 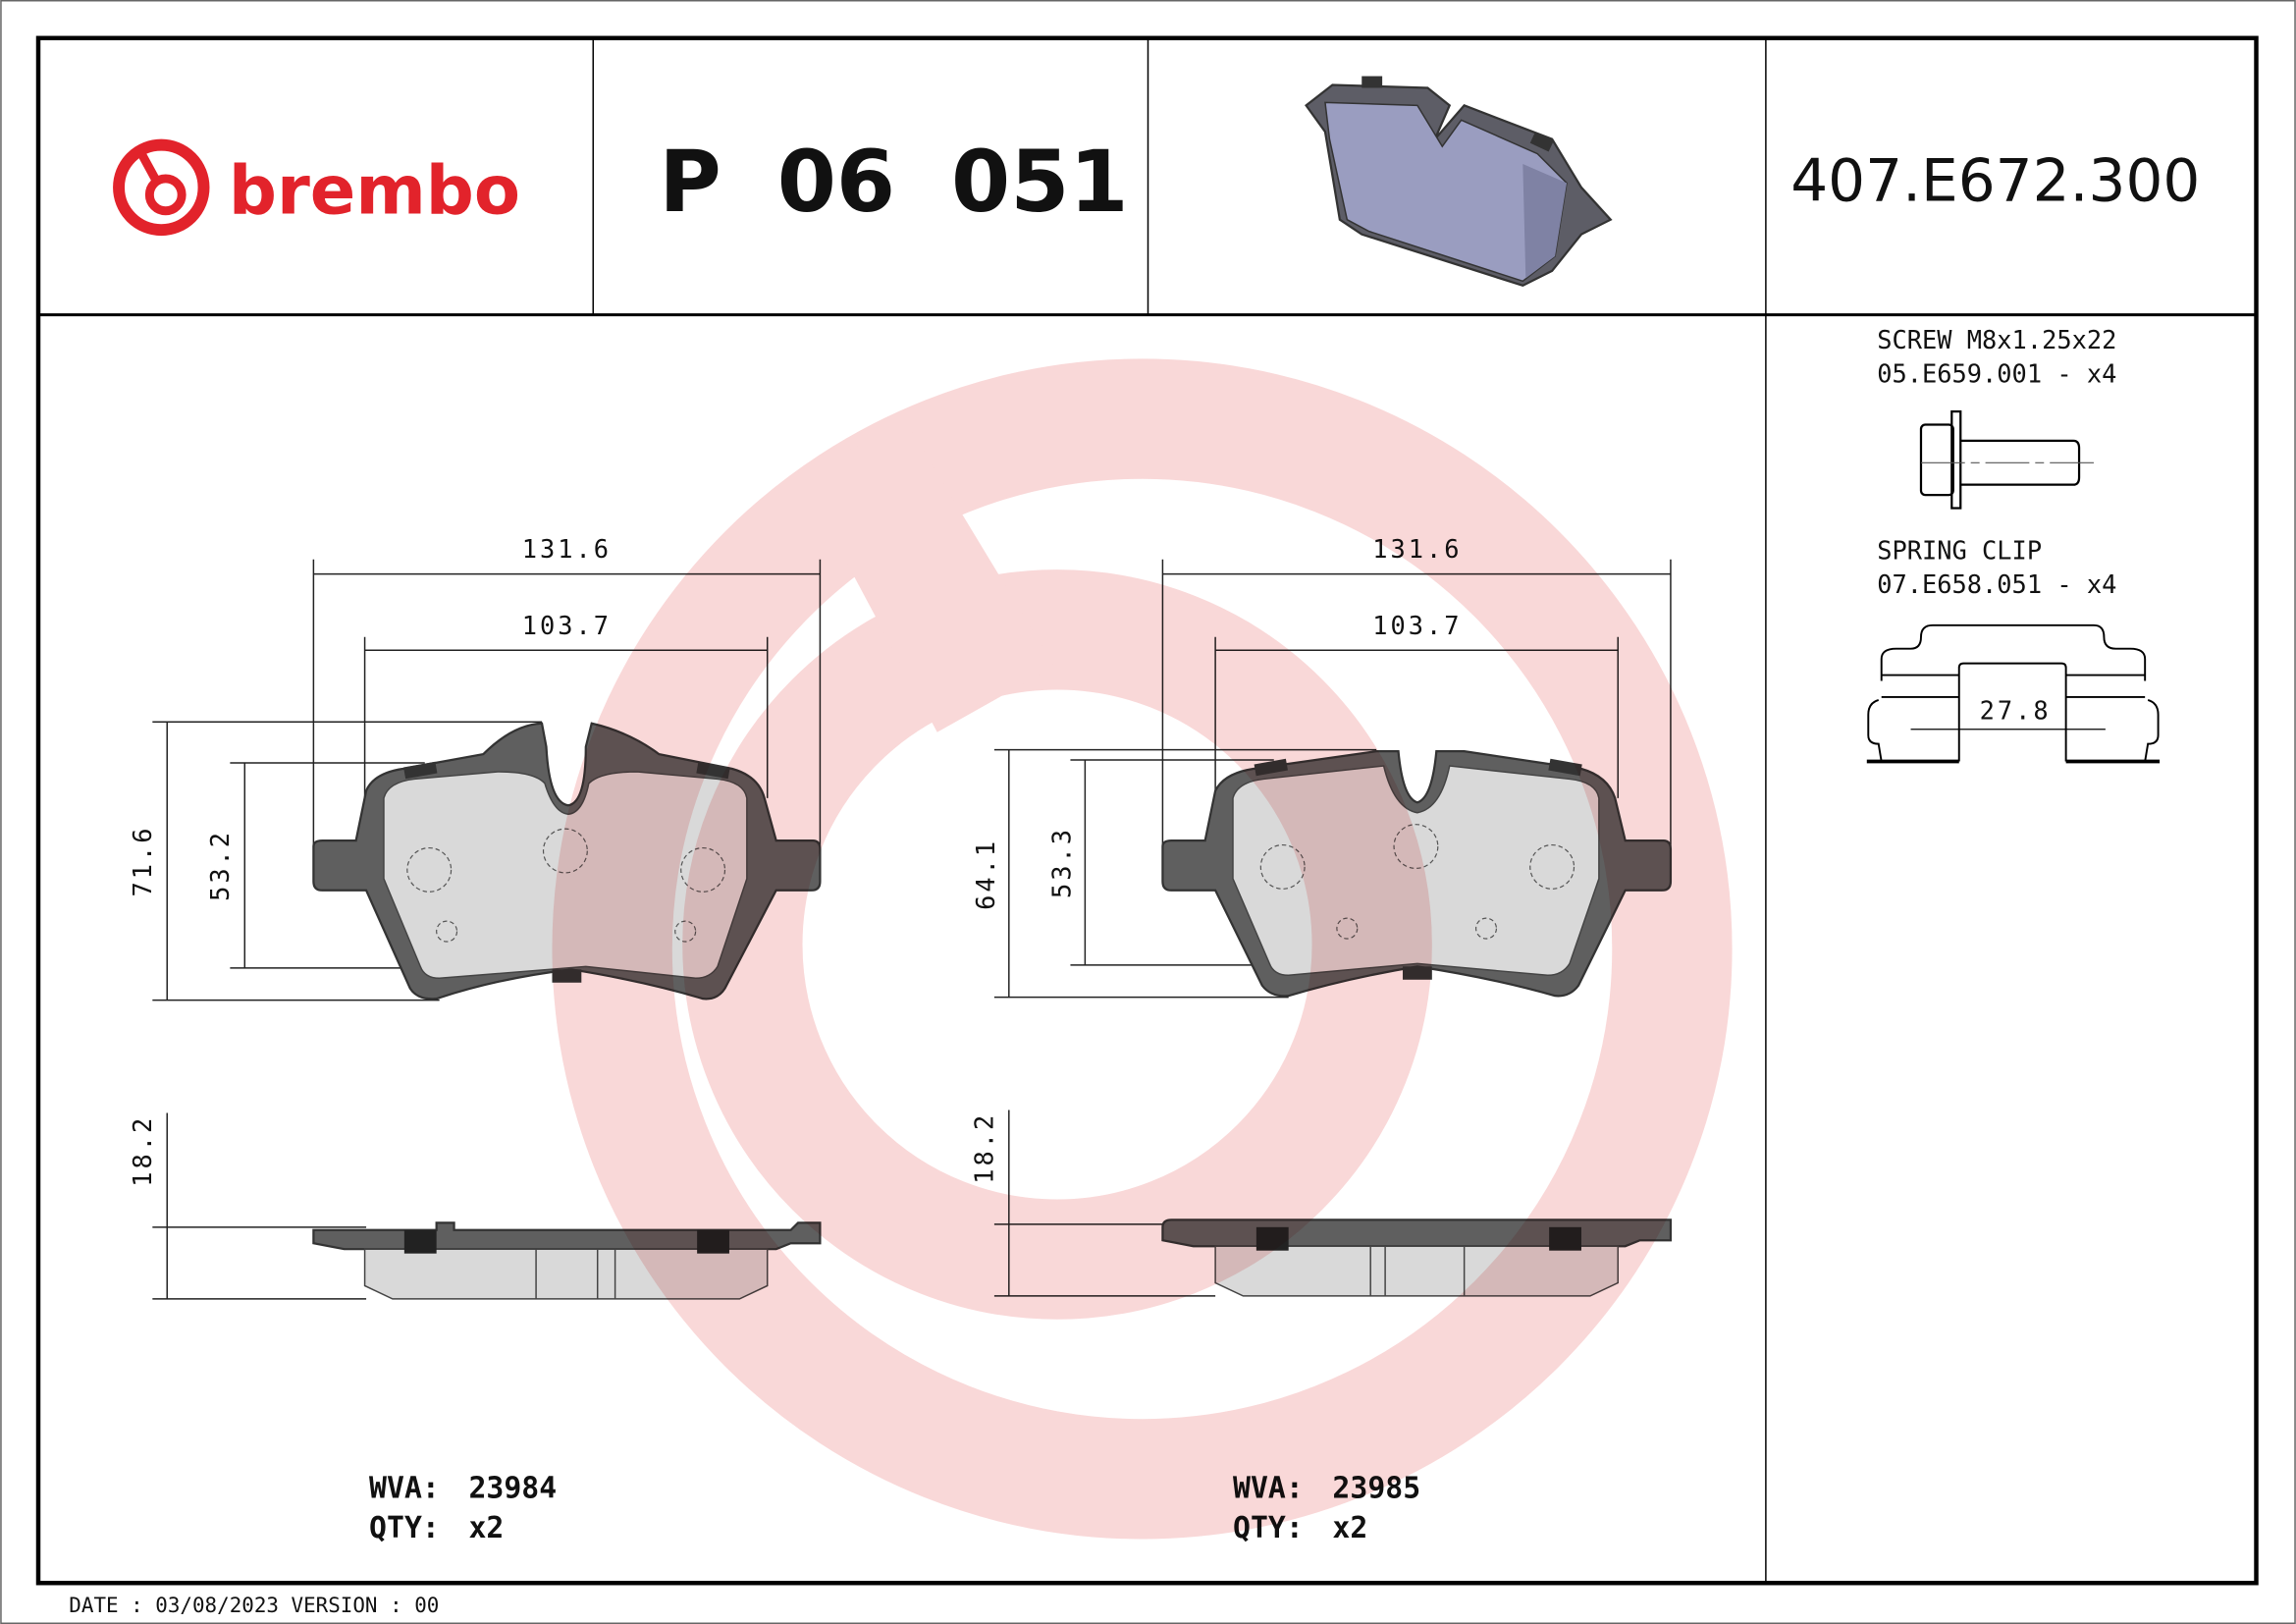 I want to click on screw-name: SCREW M8x1.25x22, so click(x=1996, y=339).